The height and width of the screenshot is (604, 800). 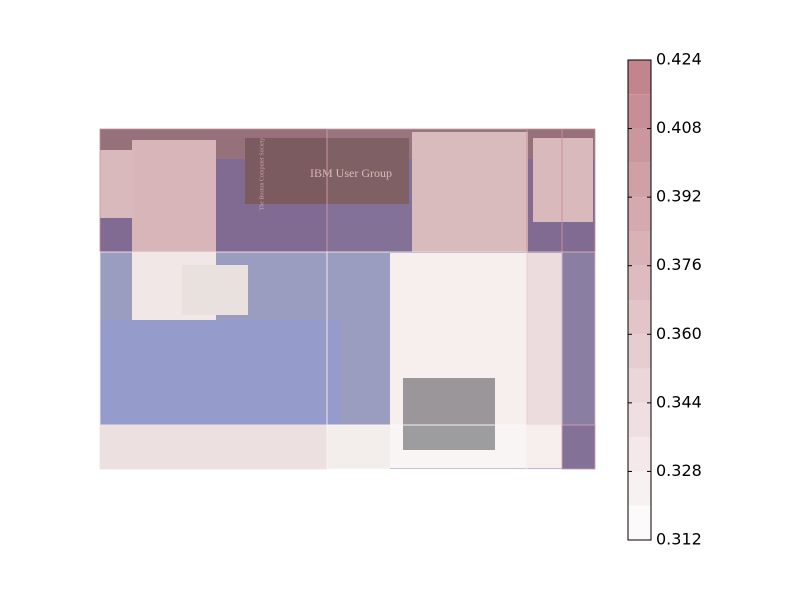 What do you see at coordinates (679, 59) in the screenshot?
I see `colorbar-tick-label: 0.424` at bounding box center [679, 59].